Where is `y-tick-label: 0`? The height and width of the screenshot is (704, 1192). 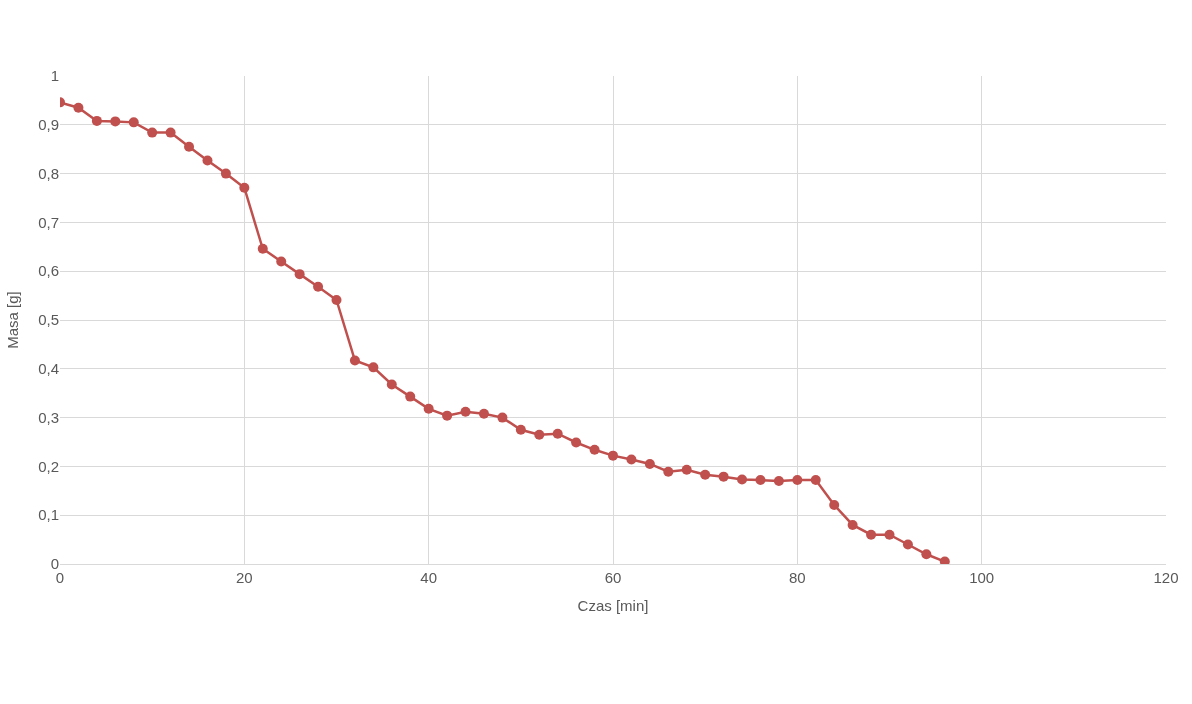
y-tick-label: 0 is located at coordinates (54, 564).